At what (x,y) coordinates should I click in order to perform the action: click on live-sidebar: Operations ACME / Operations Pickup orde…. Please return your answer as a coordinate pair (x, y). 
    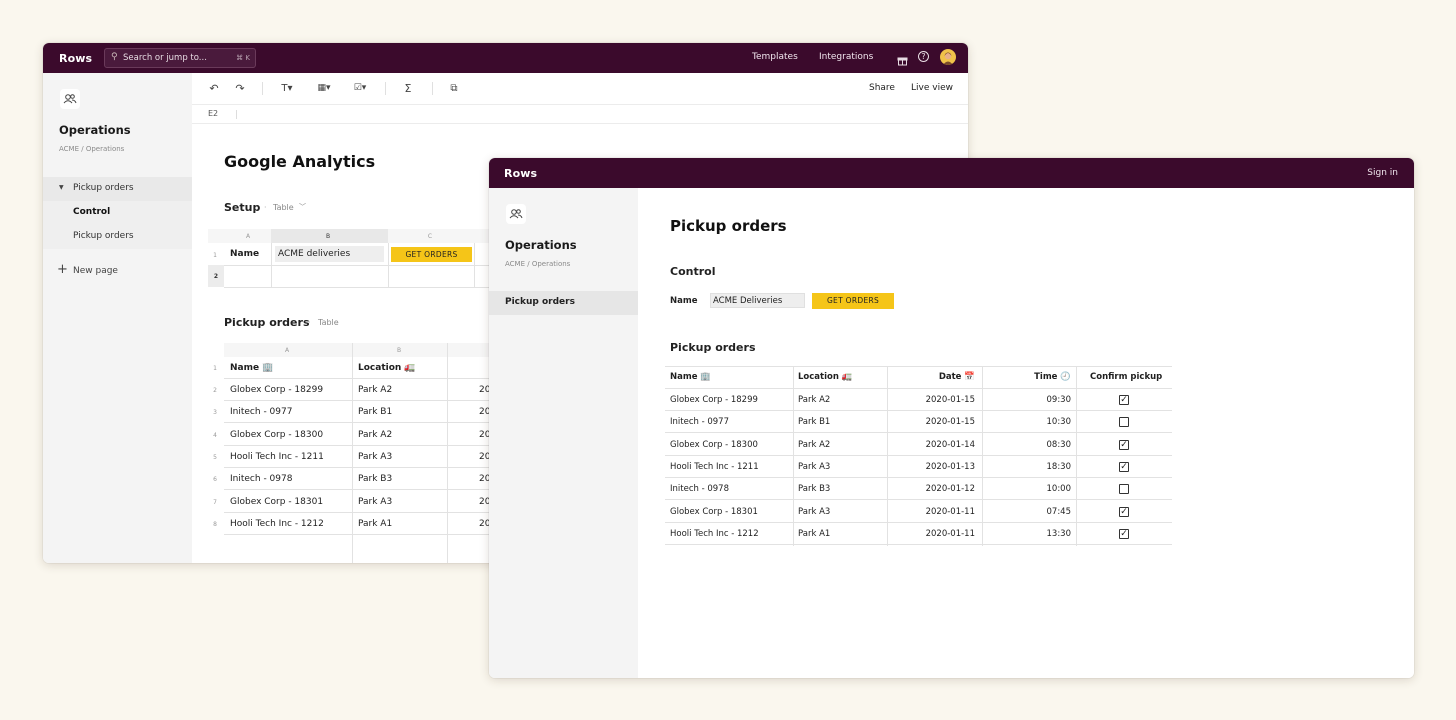
    Looking at the image, I should click on (563, 433).